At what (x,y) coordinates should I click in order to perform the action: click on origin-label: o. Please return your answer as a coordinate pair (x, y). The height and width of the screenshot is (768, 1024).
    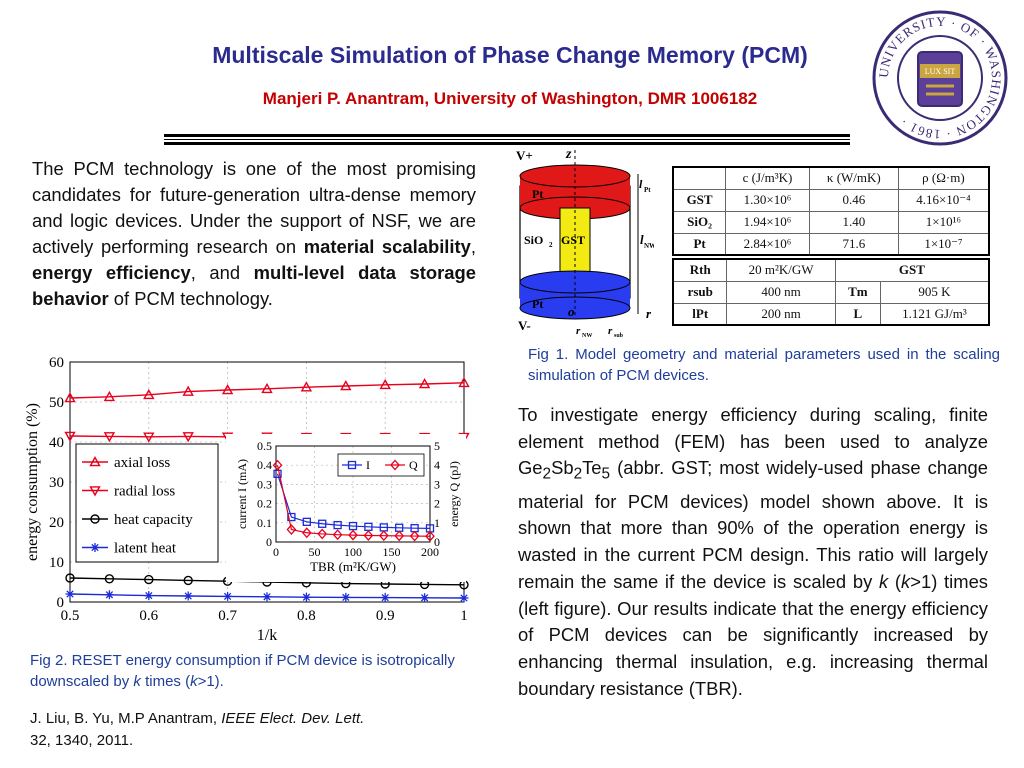
    Looking at the image, I should click on (571, 311).